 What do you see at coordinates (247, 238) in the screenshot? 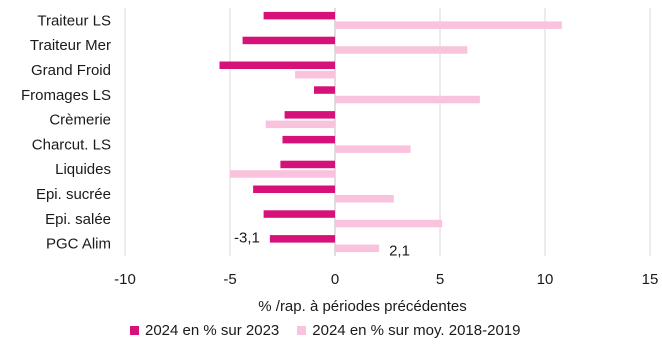
I see `data-label: -3,1` at bounding box center [247, 238].